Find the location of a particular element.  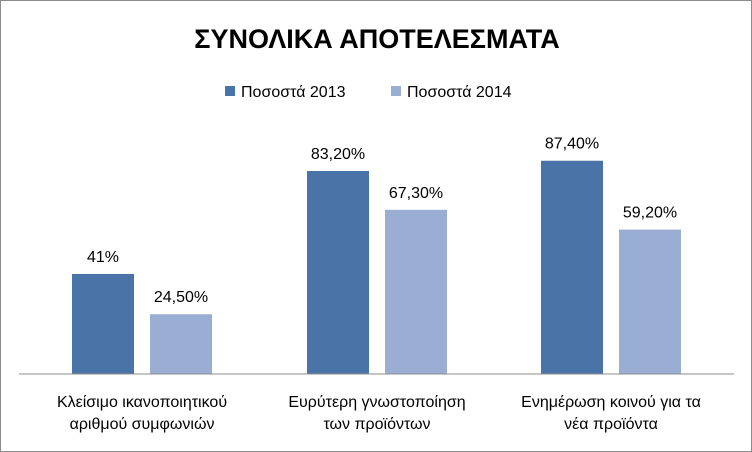

category-label-3-line-2: νέα προϊόντα is located at coordinates (611, 424).